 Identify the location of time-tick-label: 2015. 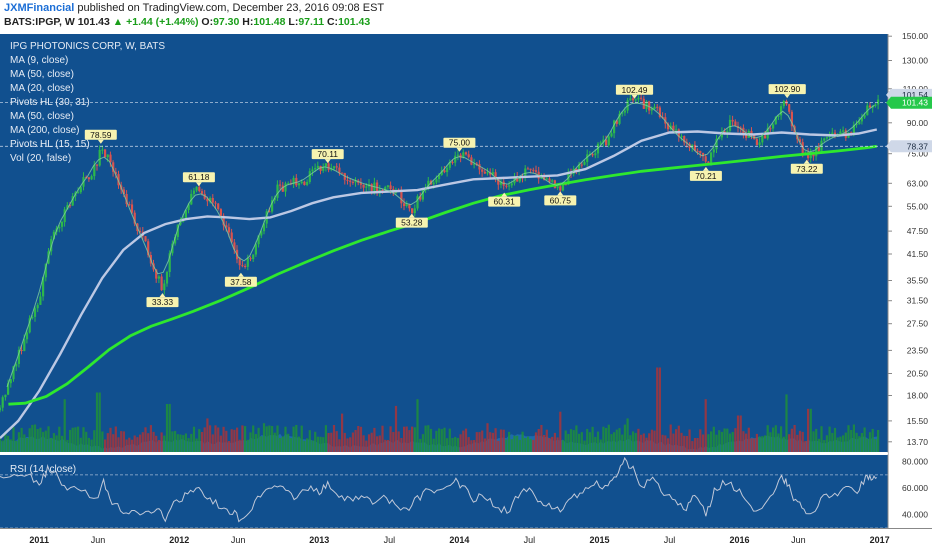
(599, 540).